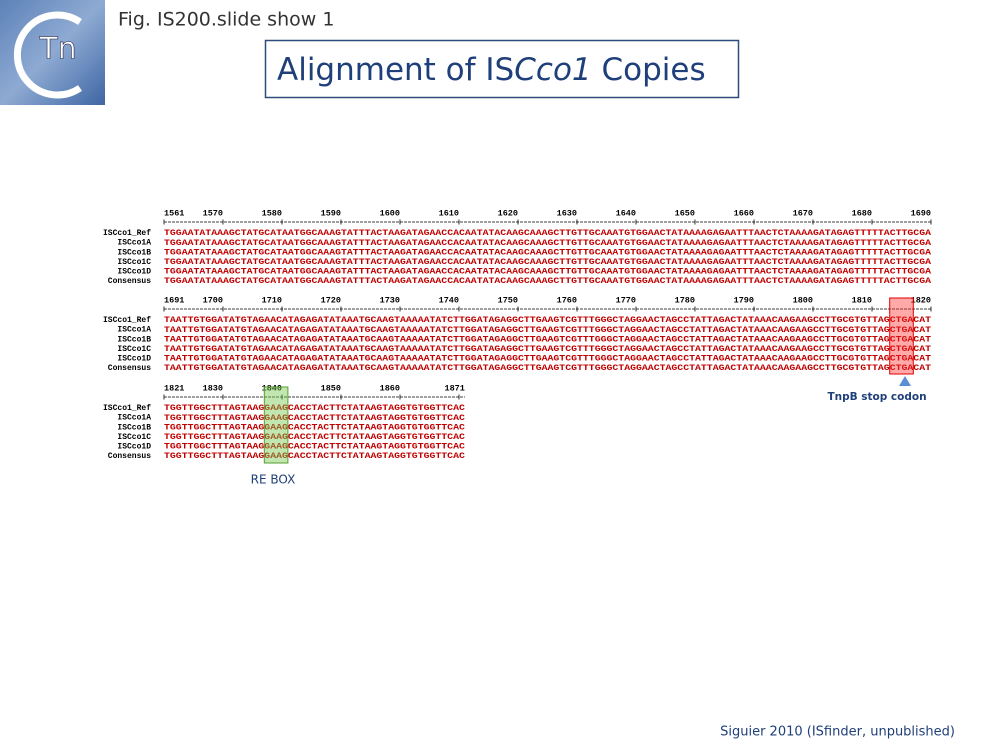  I want to click on title-part: Alignment of IS, so click(395, 70).